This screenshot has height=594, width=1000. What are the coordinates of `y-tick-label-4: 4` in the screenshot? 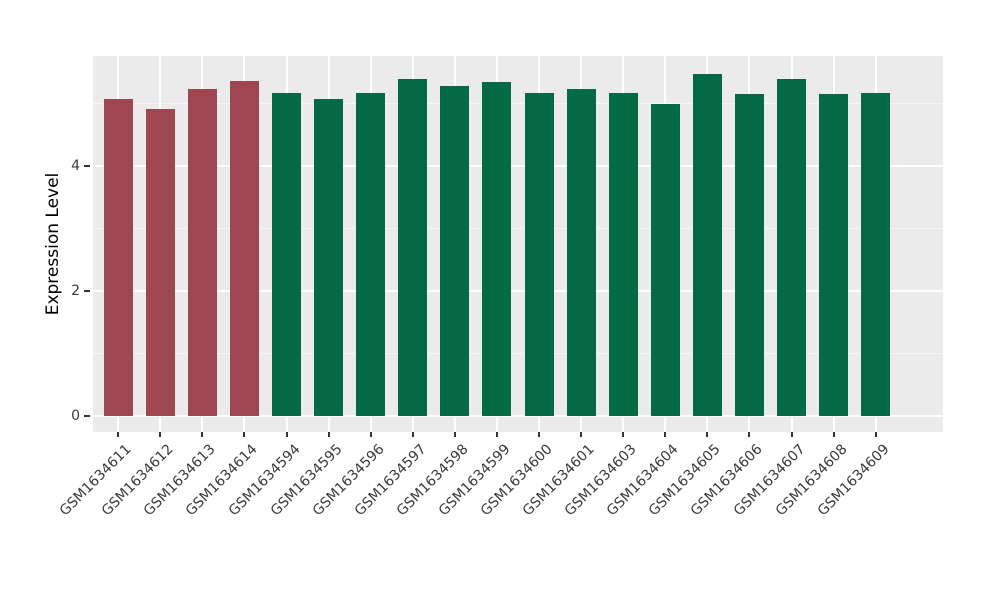 It's located at (75, 166).